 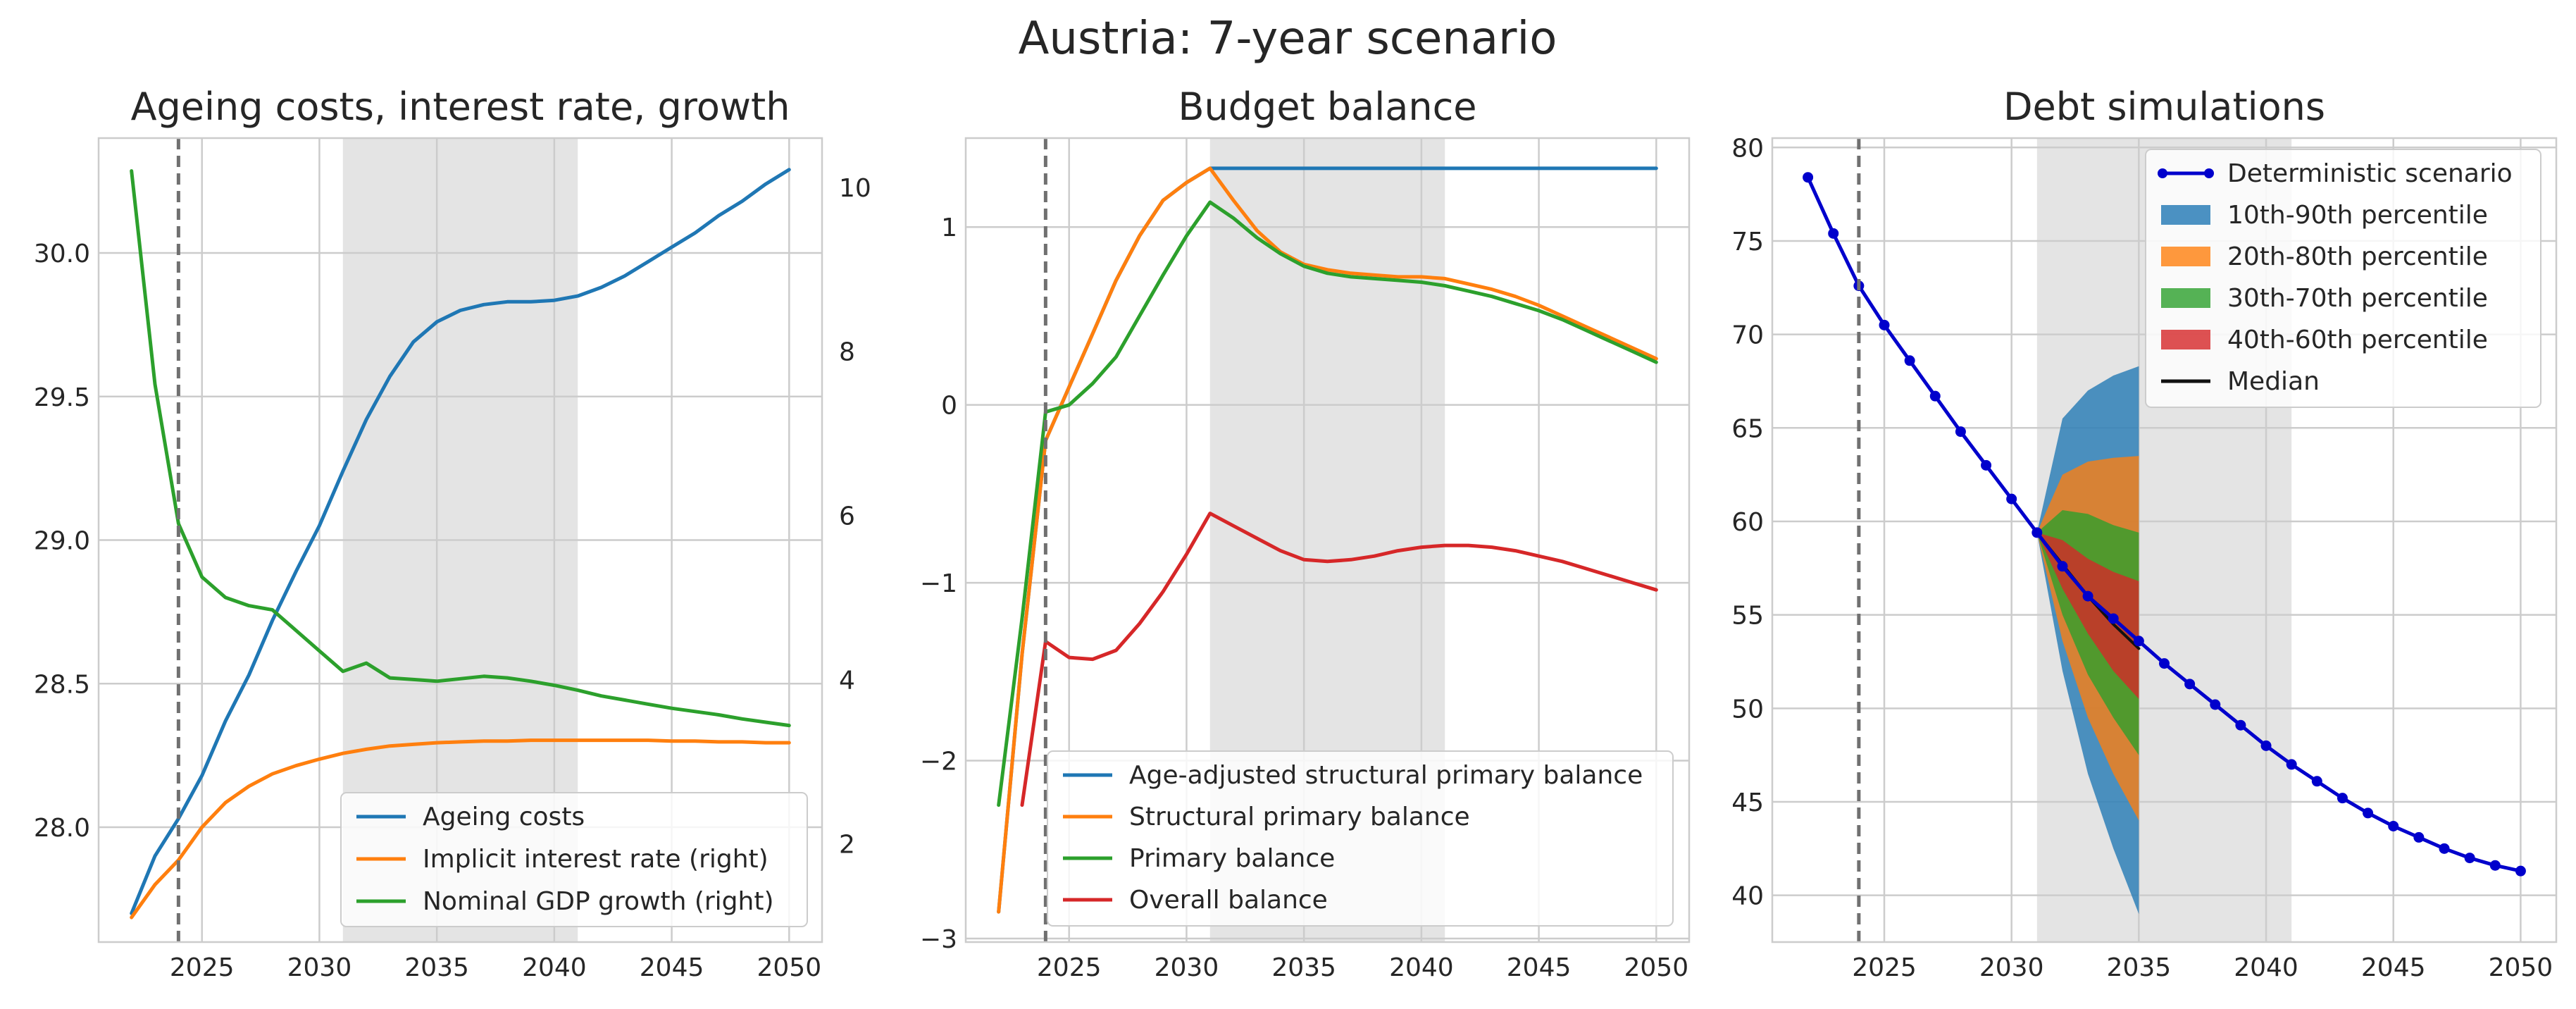 What do you see at coordinates (2357, 298) in the screenshot?
I see `legend-label: 30th-70th percentile` at bounding box center [2357, 298].